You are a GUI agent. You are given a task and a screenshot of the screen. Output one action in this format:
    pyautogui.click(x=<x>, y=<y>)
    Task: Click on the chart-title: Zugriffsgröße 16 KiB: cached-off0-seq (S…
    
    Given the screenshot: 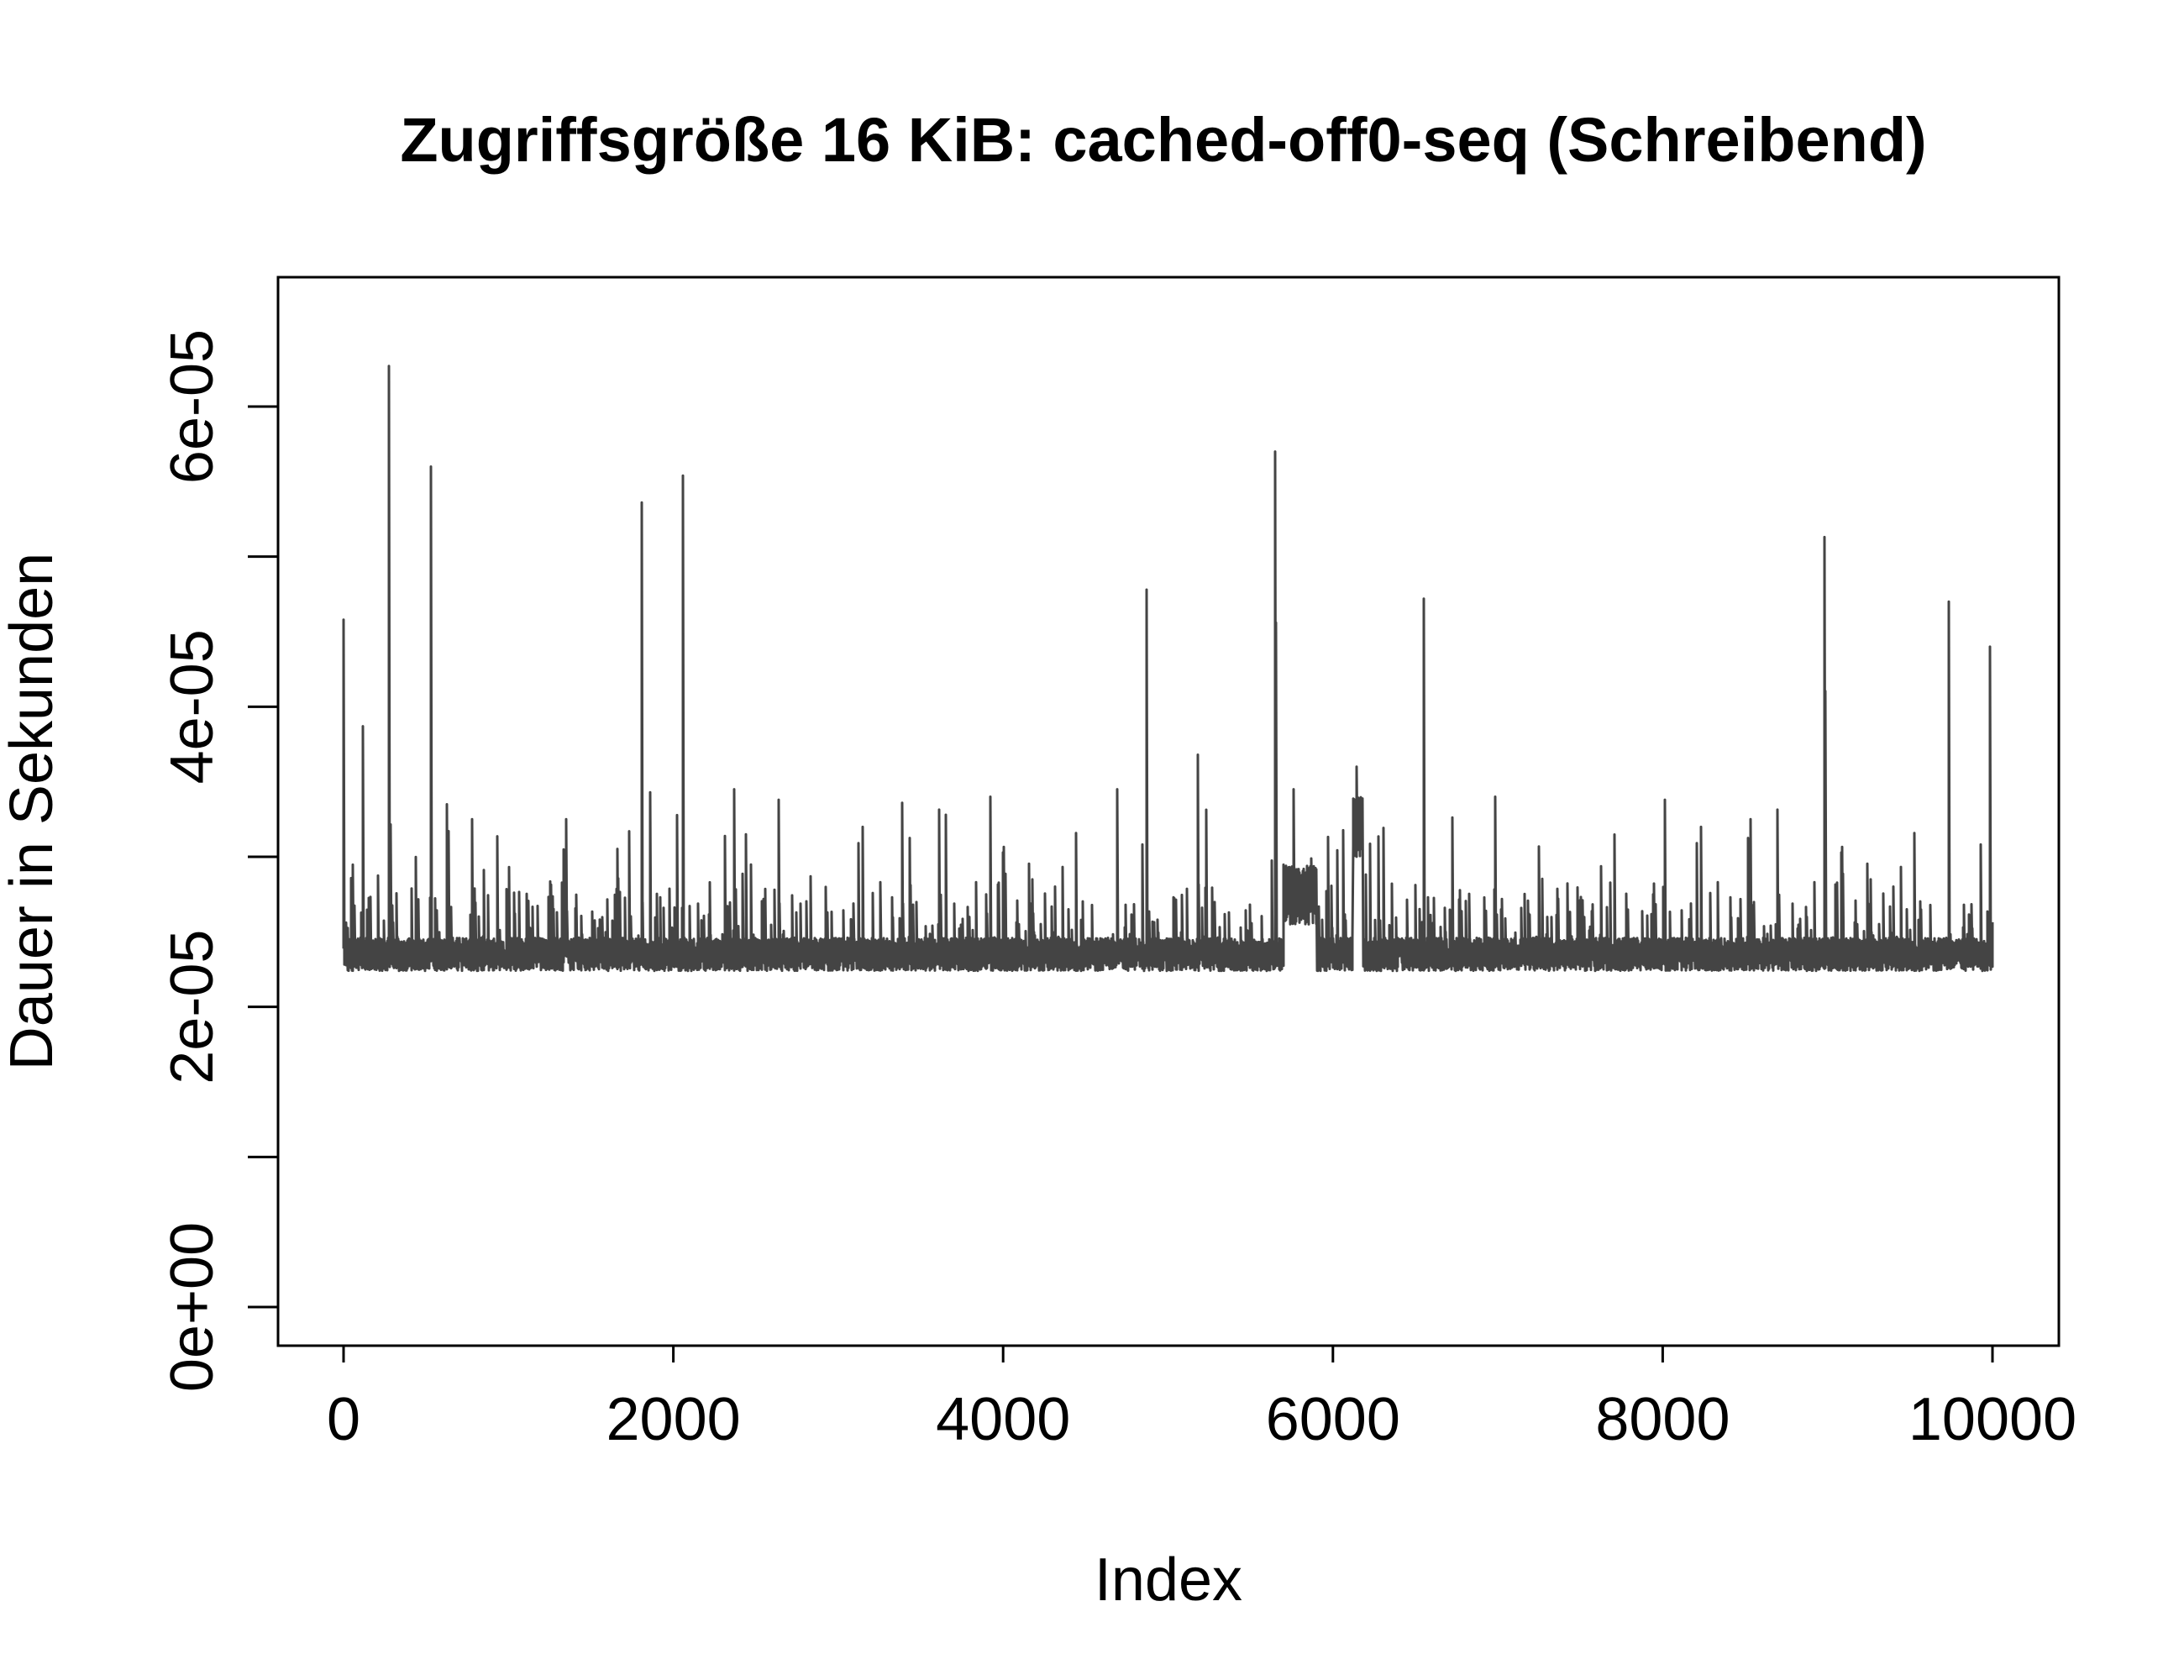 What is the action you would take?
    pyautogui.click(x=1163, y=140)
    